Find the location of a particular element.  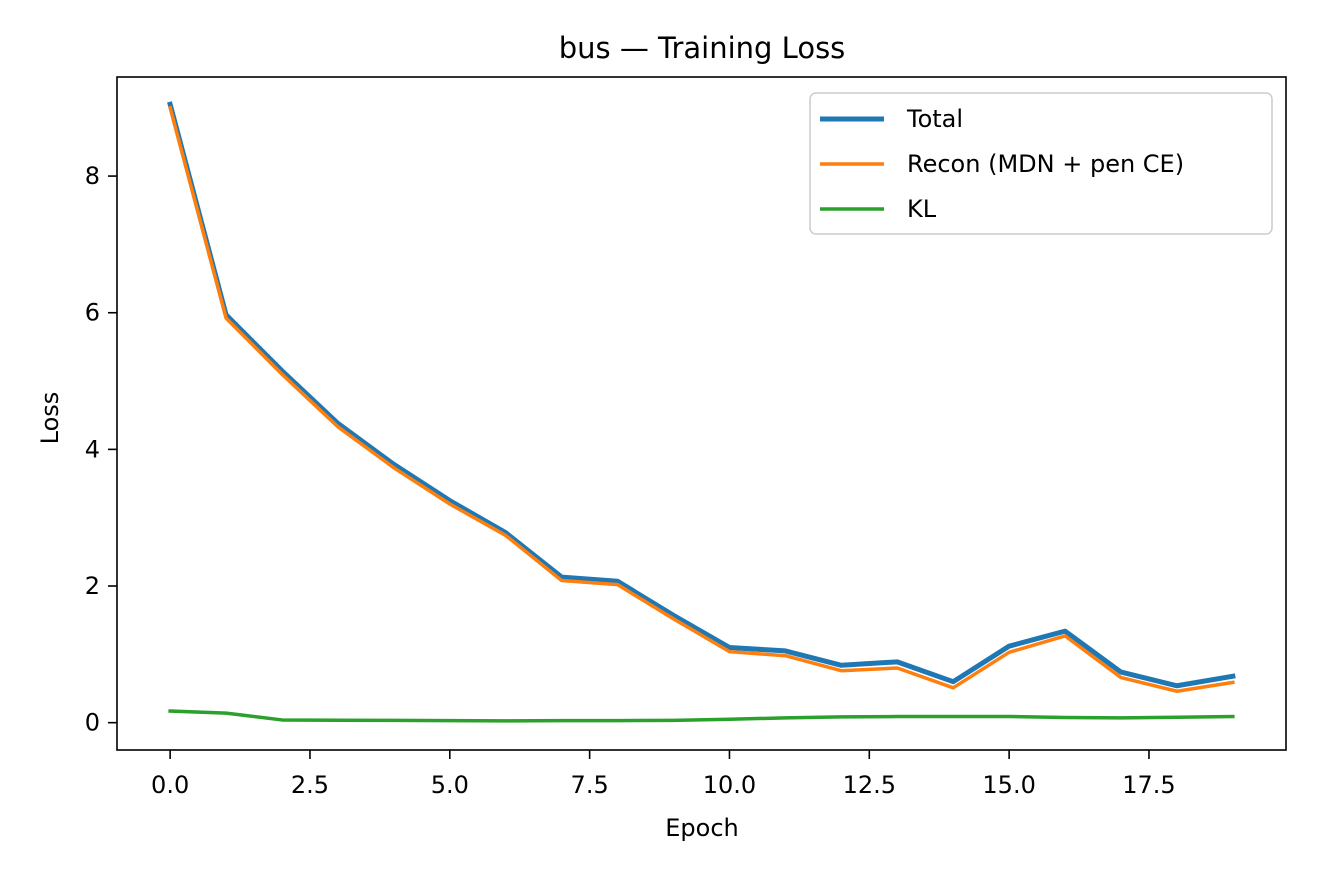

x-tick-label: 17.5 is located at coordinates (1148, 785).